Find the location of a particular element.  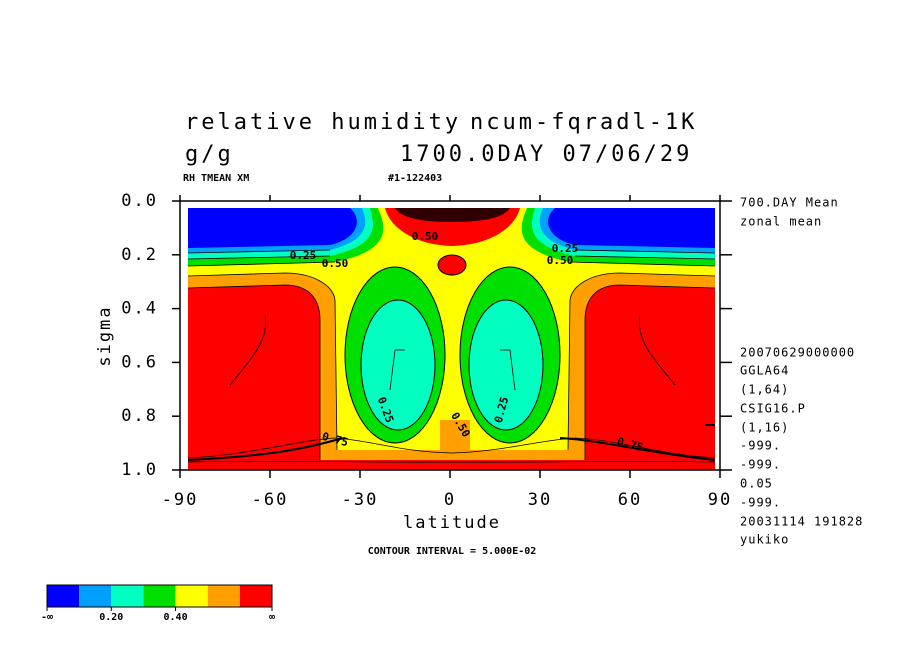

chart-subtitle: ncum-fqradl-1K is located at coordinates (583, 122).